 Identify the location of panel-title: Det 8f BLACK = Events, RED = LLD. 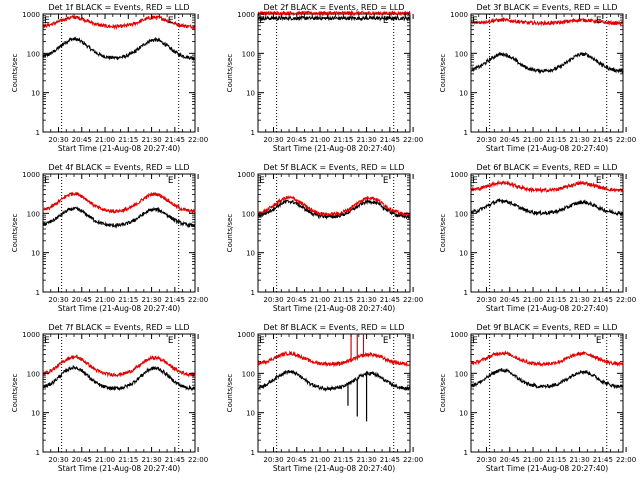
(333, 327).